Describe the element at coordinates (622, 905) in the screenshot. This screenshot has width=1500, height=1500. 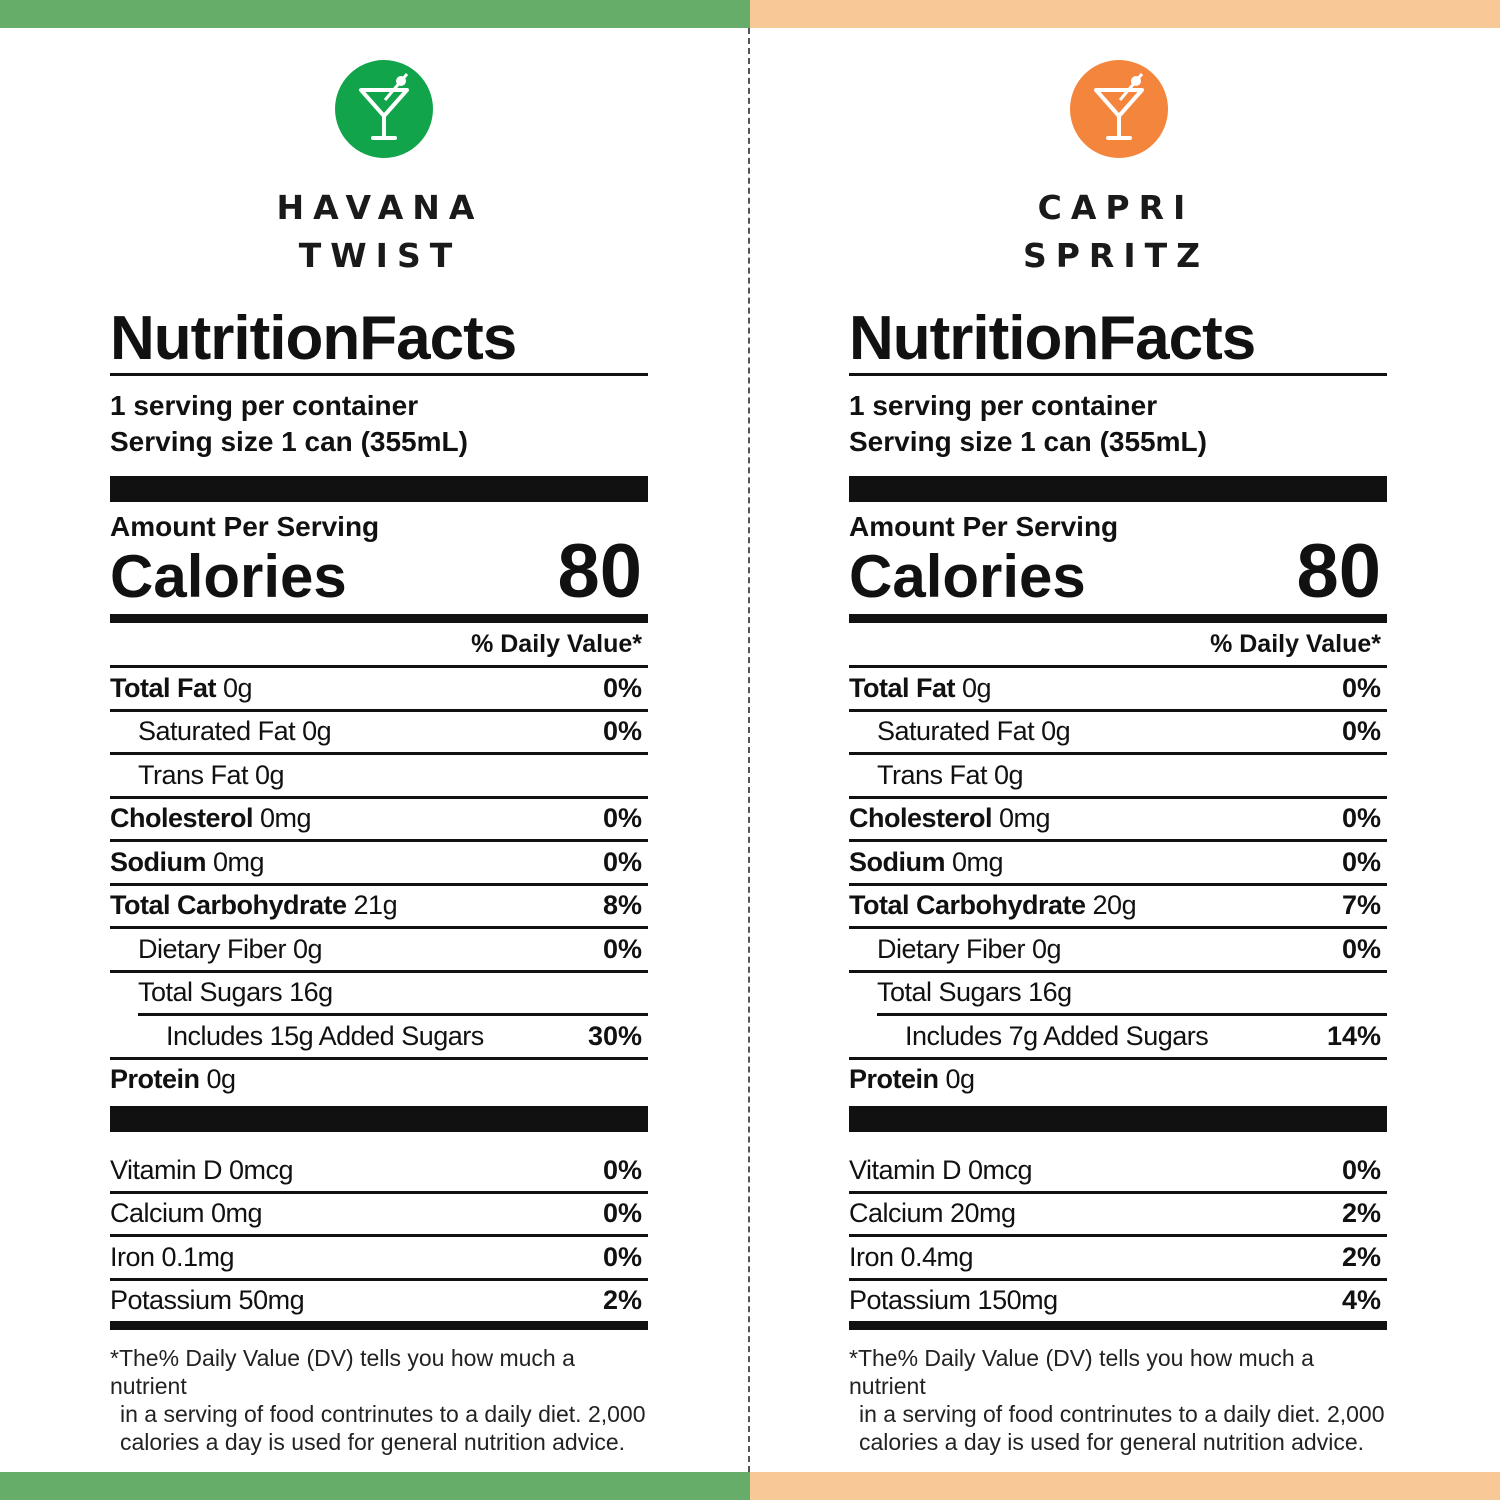
I see `nutrient-pct: 8%` at that location.